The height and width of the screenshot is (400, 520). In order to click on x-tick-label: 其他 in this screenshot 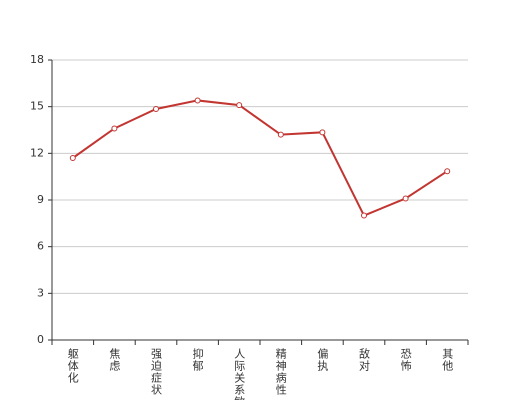, I will do `click(447, 360)`.